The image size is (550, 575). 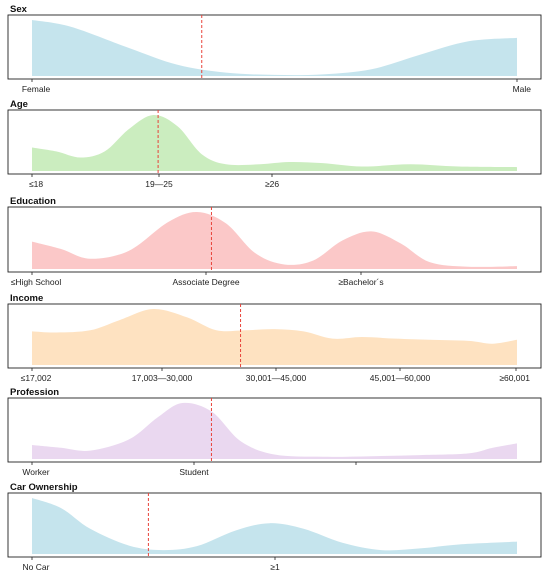 What do you see at coordinates (19, 9) in the screenshot?
I see `panel-title: Sex` at bounding box center [19, 9].